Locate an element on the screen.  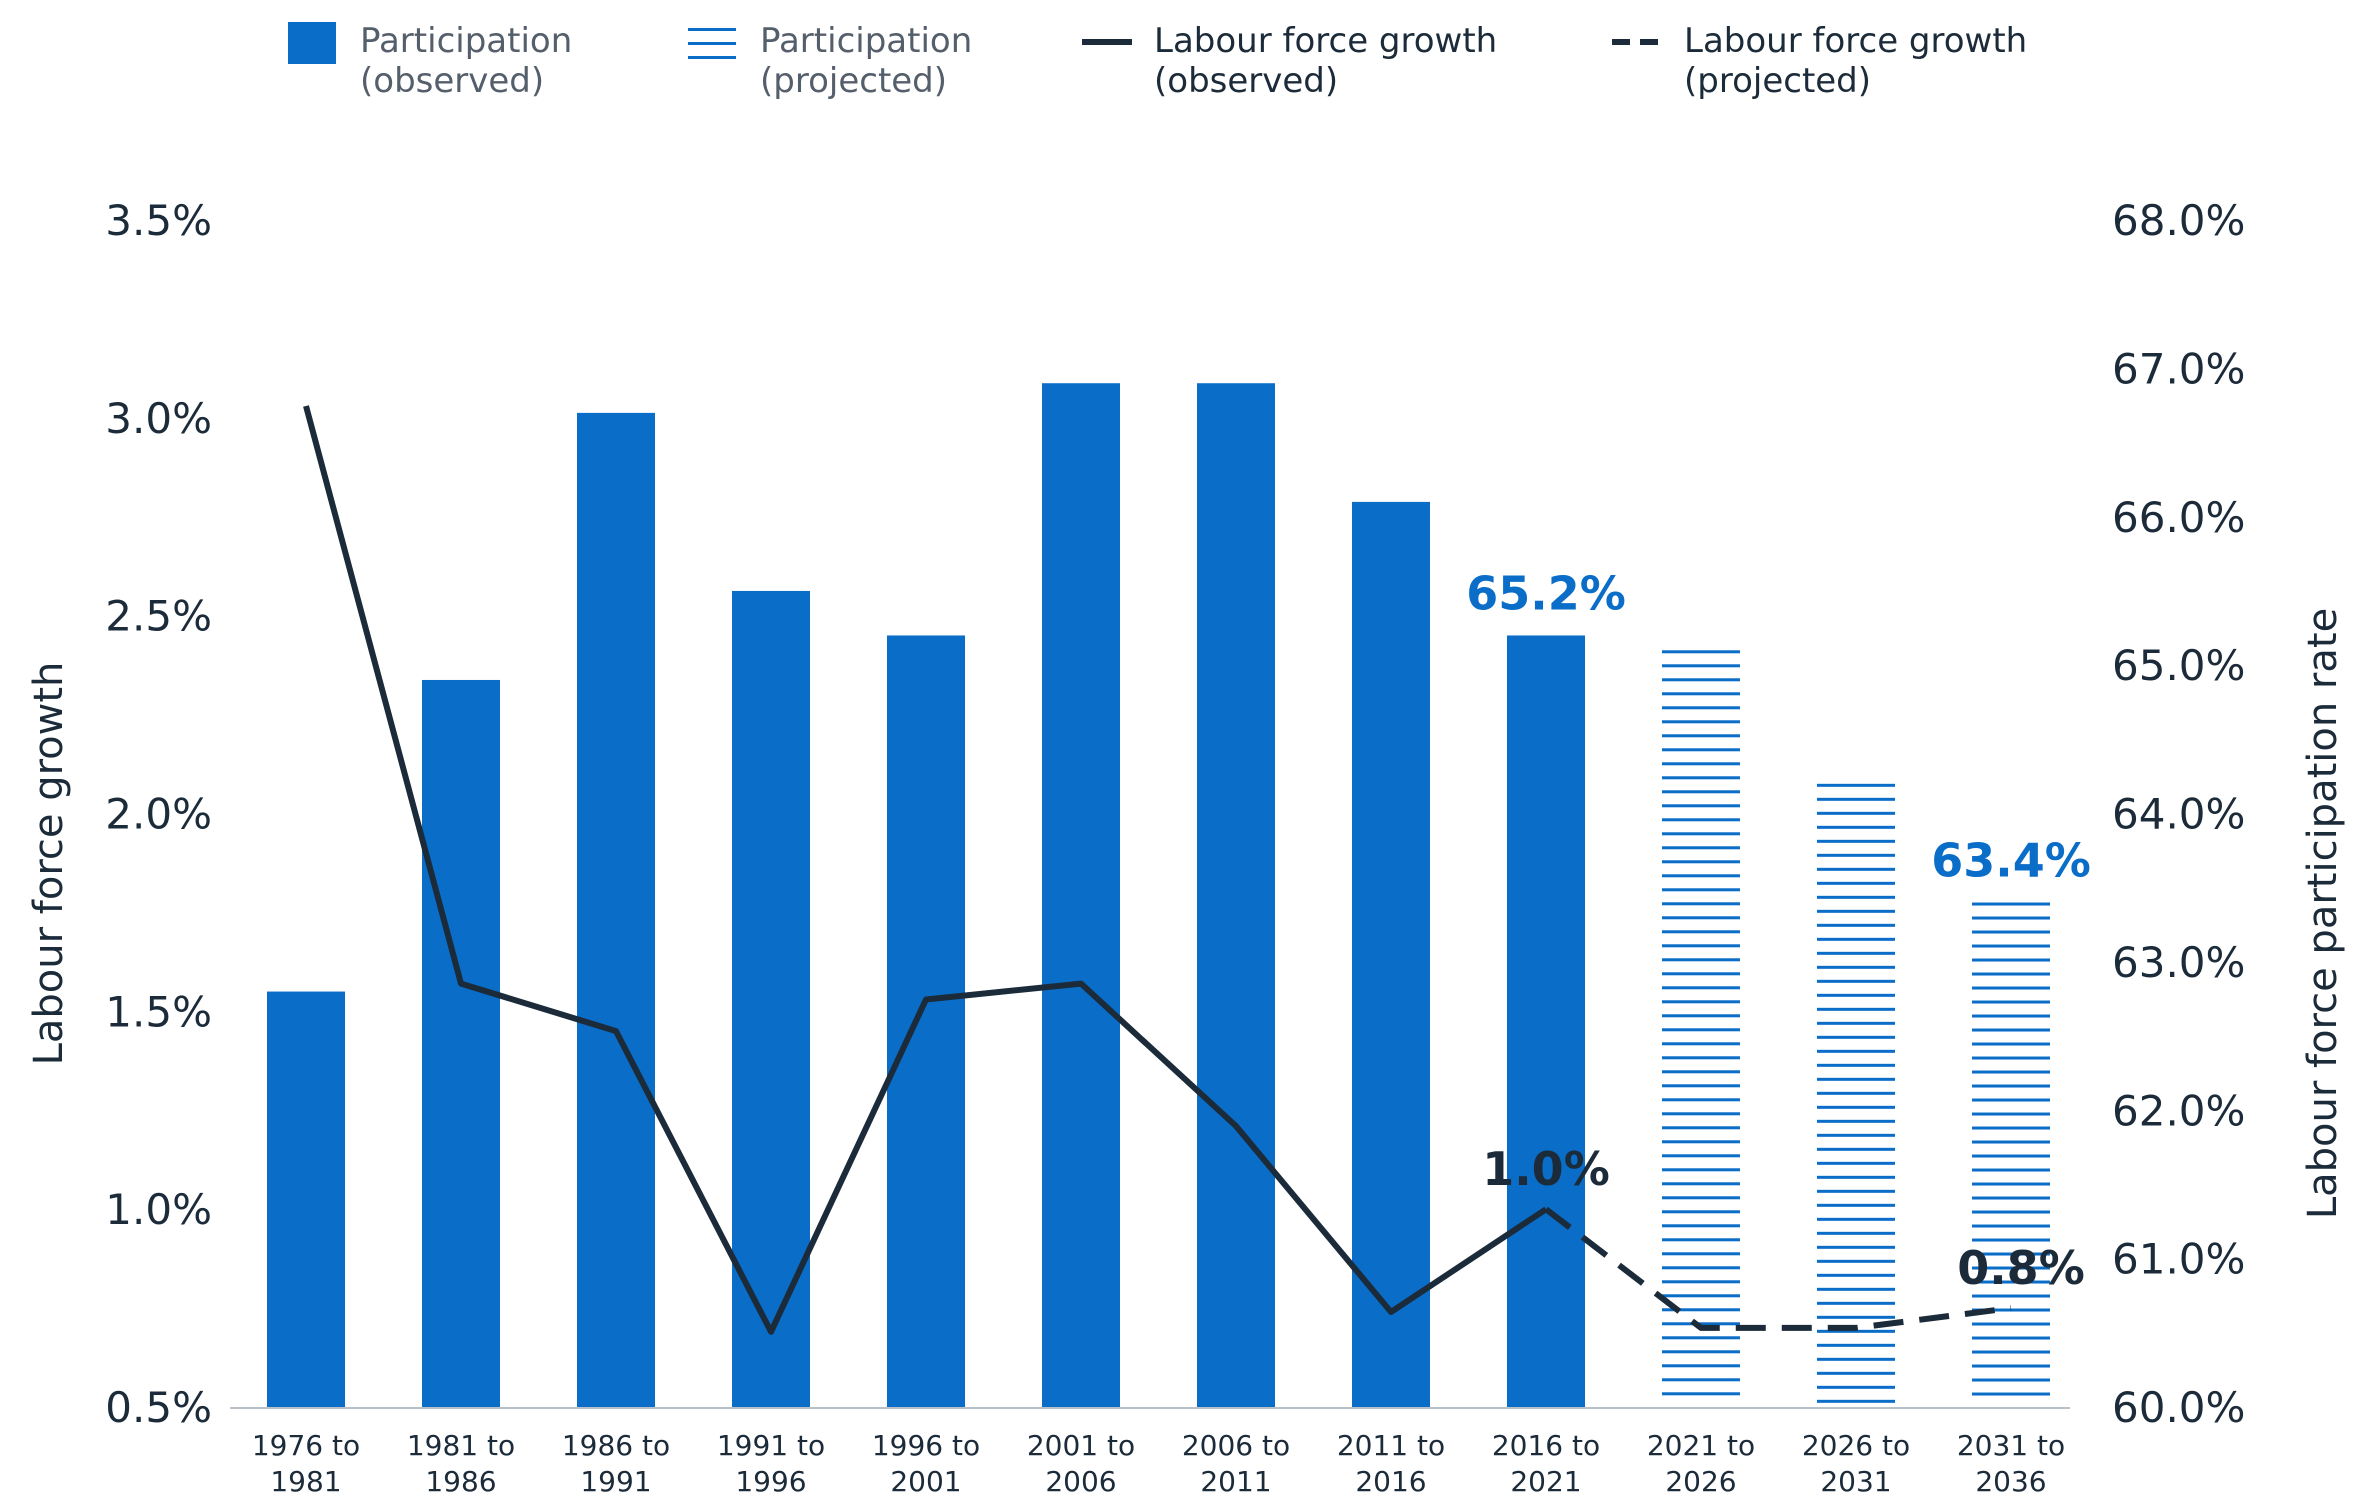
left-tick-label: 1.5% is located at coordinates (158, 1011).